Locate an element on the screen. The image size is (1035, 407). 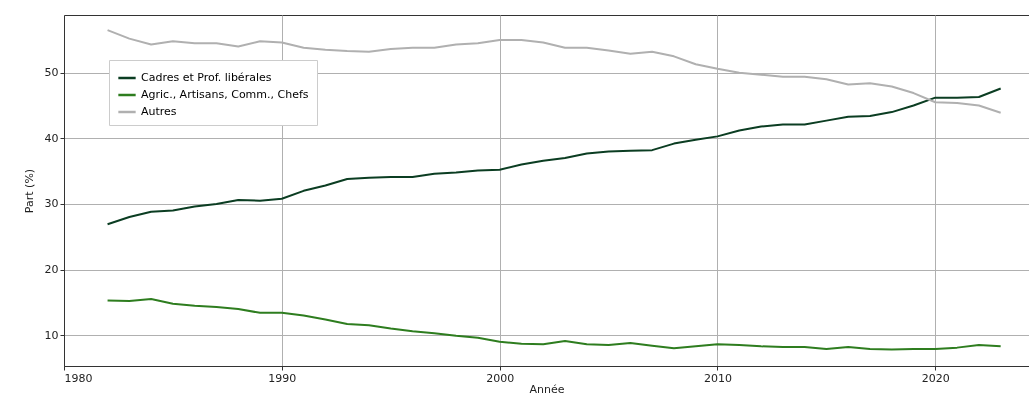
x-tick-label: 1990 is located at coordinates (282, 378).